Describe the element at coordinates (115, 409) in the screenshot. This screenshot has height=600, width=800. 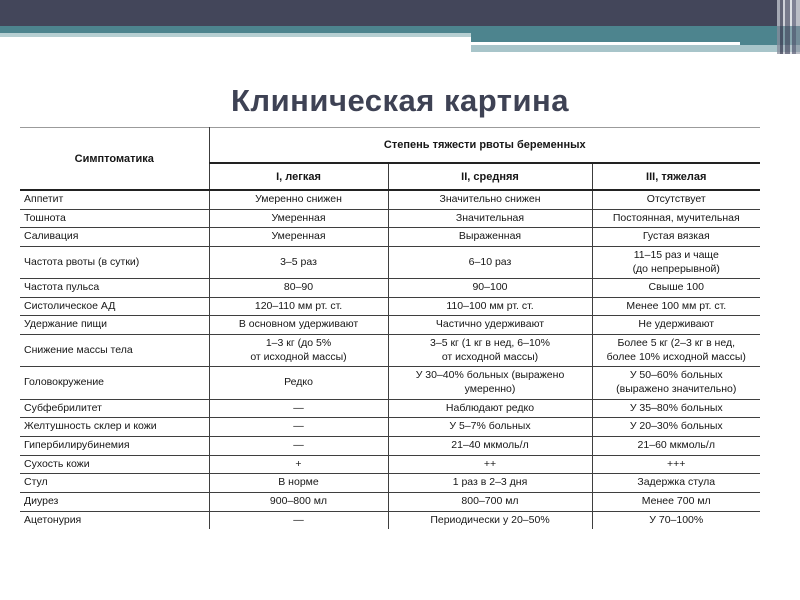
I see `symptom-label-cell: Субфебрилитет` at that location.